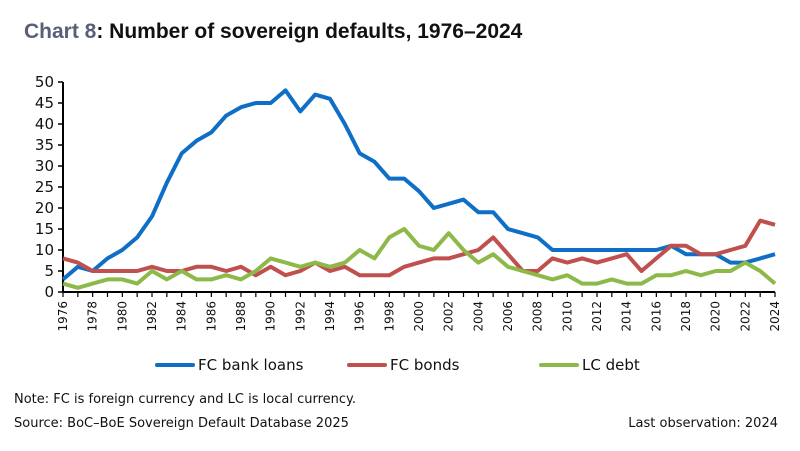 This screenshot has height=451, width=800. Describe the element at coordinates (63, 316) in the screenshot. I see `x-tick-label: 1976` at that location.